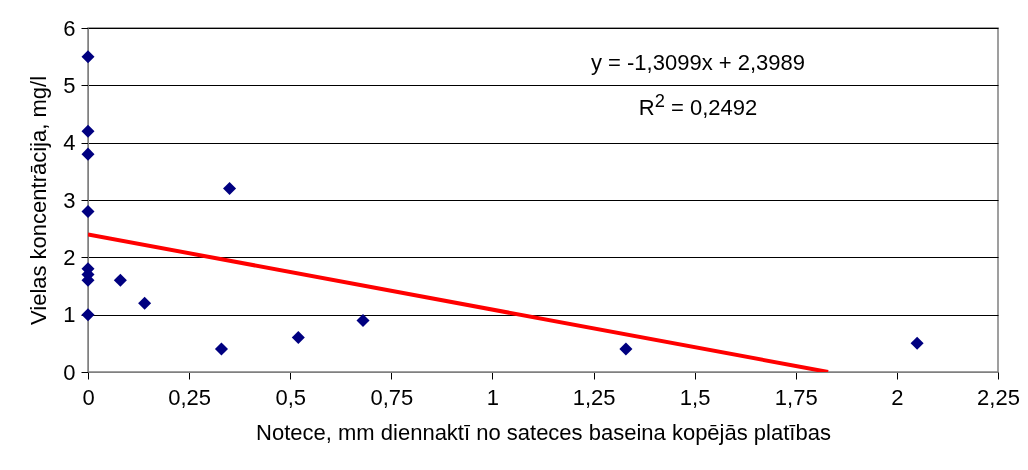 The image size is (1028, 470). What do you see at coordinates (69, 85) in the screenshot?
I see `y-tick-label: 5` at bounding box center [69, 85].